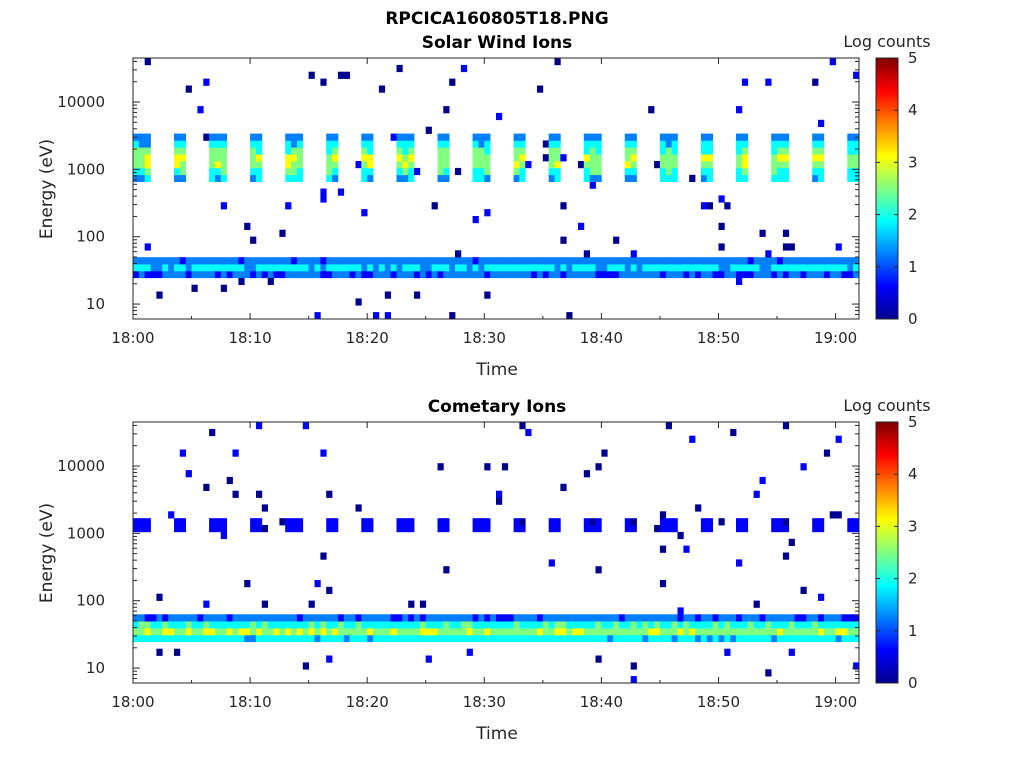 The width and height of the screenshot is (1024, 768). Describe the element at coordinates (496, 734) in the screenshot. I see `x-axis-label: Time` at that location.